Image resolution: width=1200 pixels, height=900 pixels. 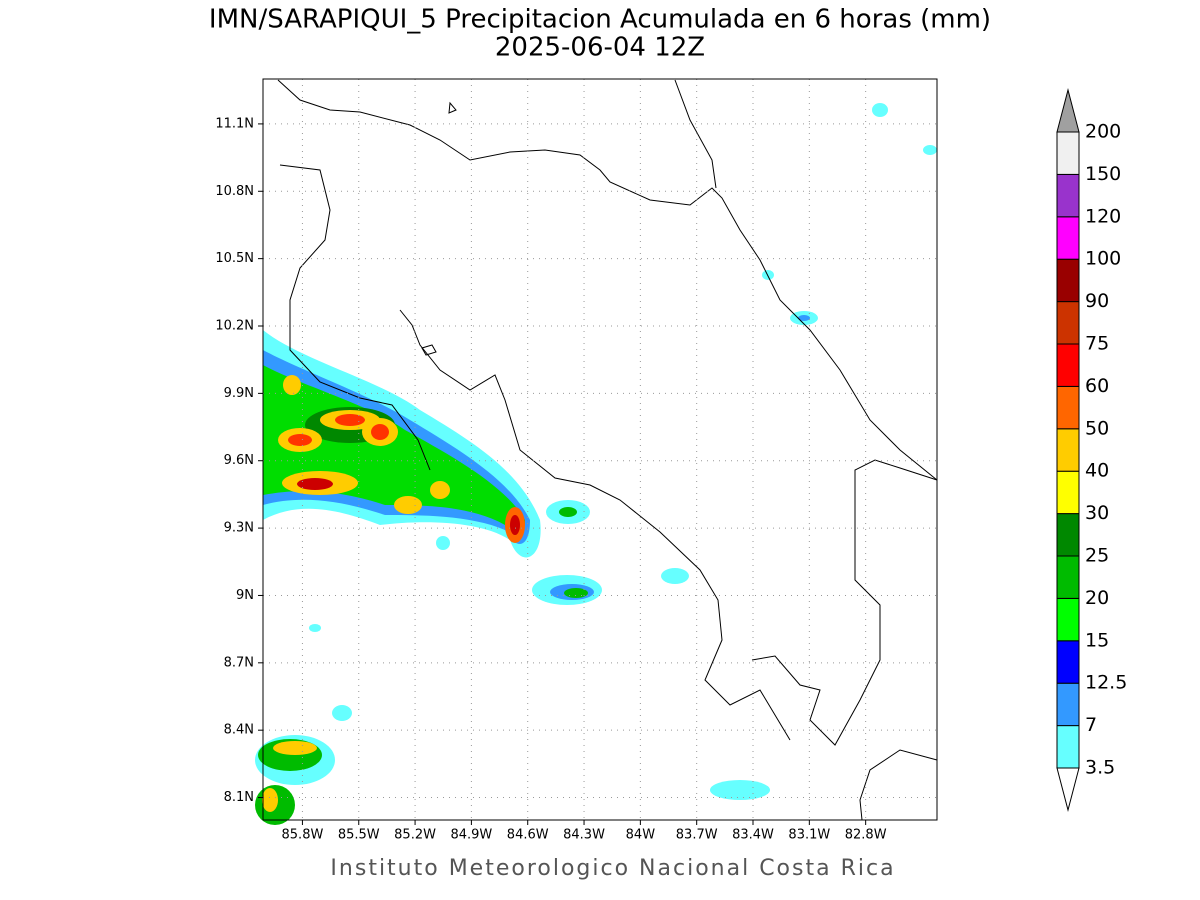 What do you see at coordinates (528, 835) in the screenshot?
I see `lon-tick-label: 84.6W` at bounding box center [528, 835].